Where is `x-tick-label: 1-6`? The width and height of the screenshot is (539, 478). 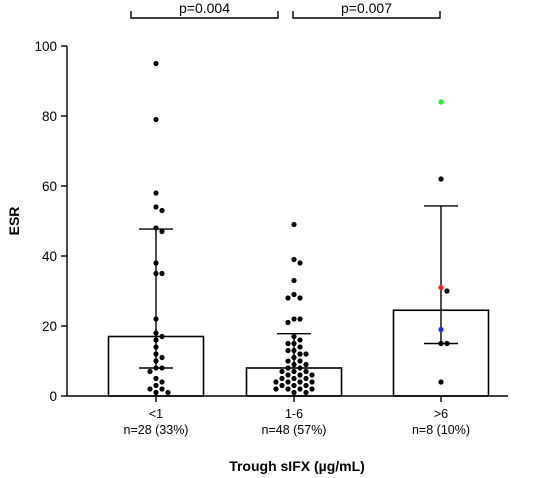 x-tick-label: 1-6 is located at coordinates (294, 414).